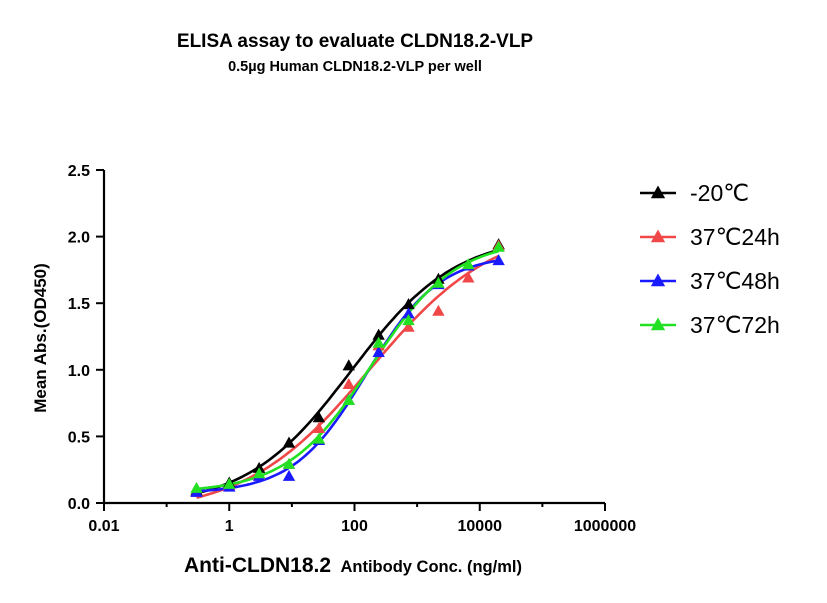 The height and width of the screenshot is (603, 827). What do you see at coordinates (355, 67) in the screenshot?
I see `chart-subtitle: 0.5µg Human CLDN18.2-VLP per well` at bounding box center [355, 67].